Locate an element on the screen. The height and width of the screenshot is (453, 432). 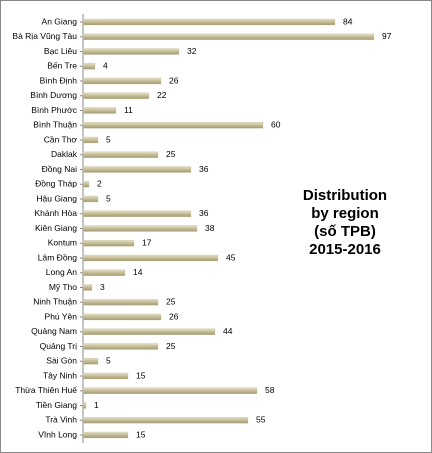
chart-title: 2015-2016 is located at coordinates (345, 249).